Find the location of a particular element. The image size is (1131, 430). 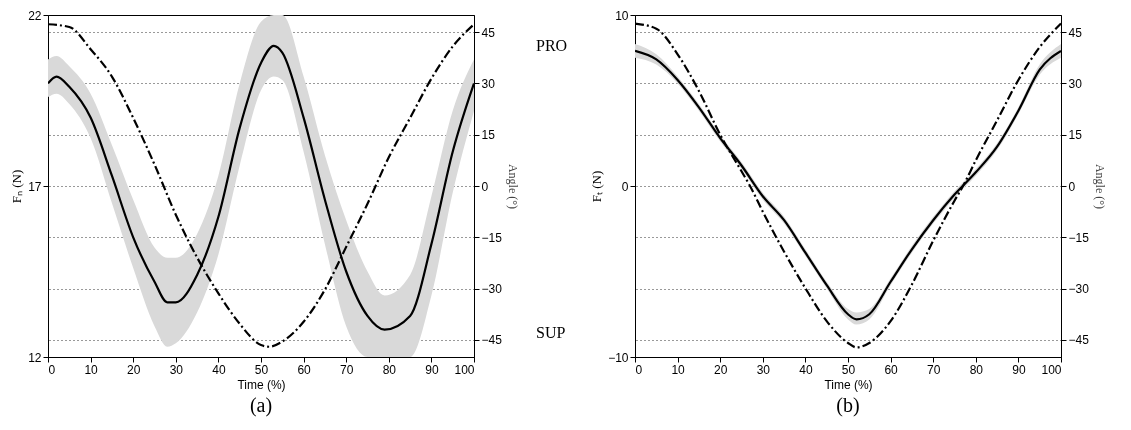

y-axis-title: Fₙ (N) is located at coordinates (17, 186).